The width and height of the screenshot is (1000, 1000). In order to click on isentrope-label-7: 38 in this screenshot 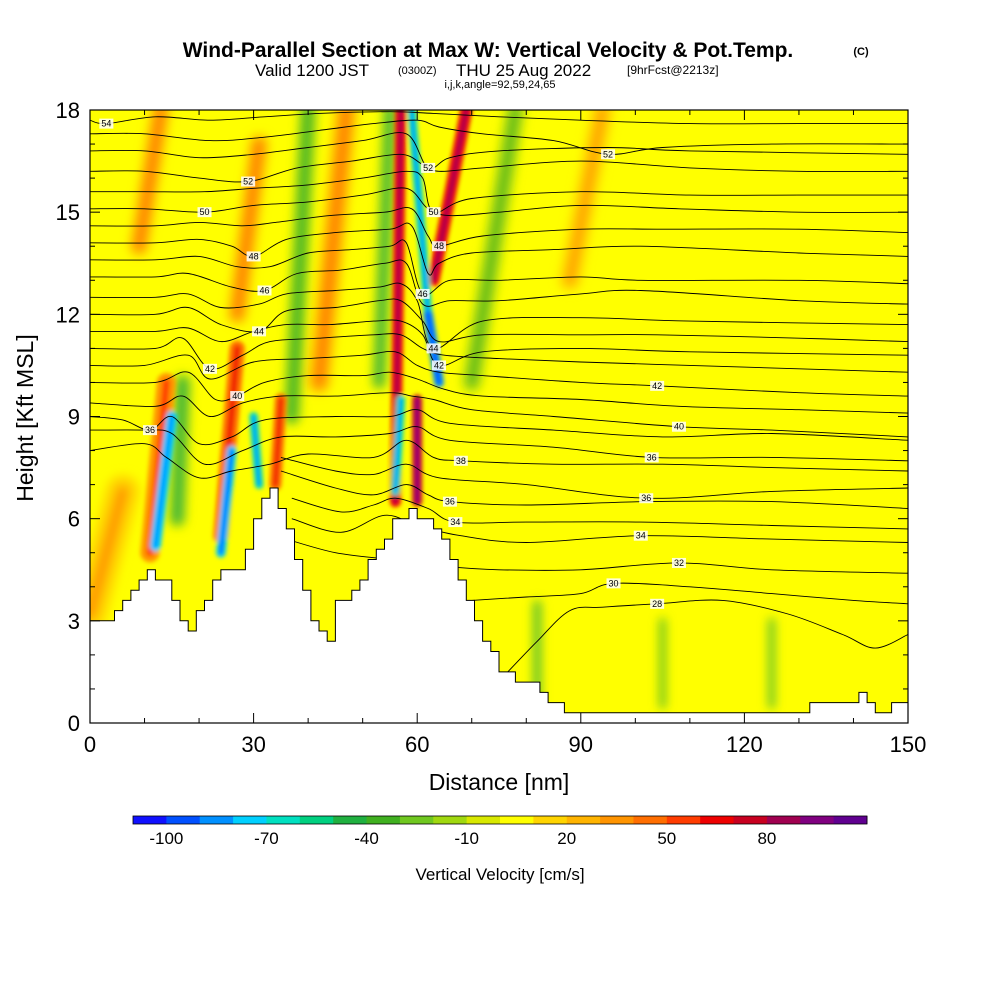, I will do `click(461, 461)`.